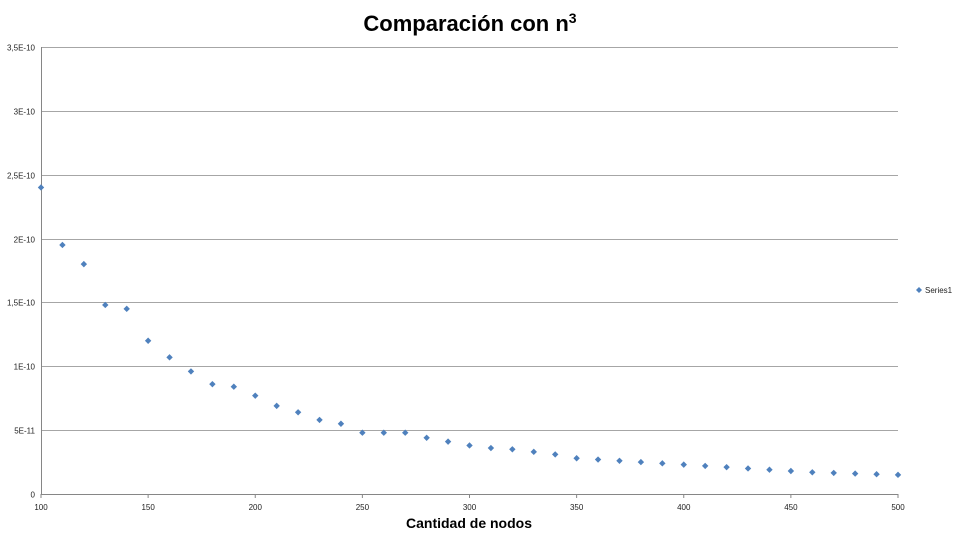 The height and width of the screenshot is (549, 960). What do you see at coordinates (25, 240) in the screenshot?
I see `y-tick-label: 2E-10` at bounding box center [25, 240].